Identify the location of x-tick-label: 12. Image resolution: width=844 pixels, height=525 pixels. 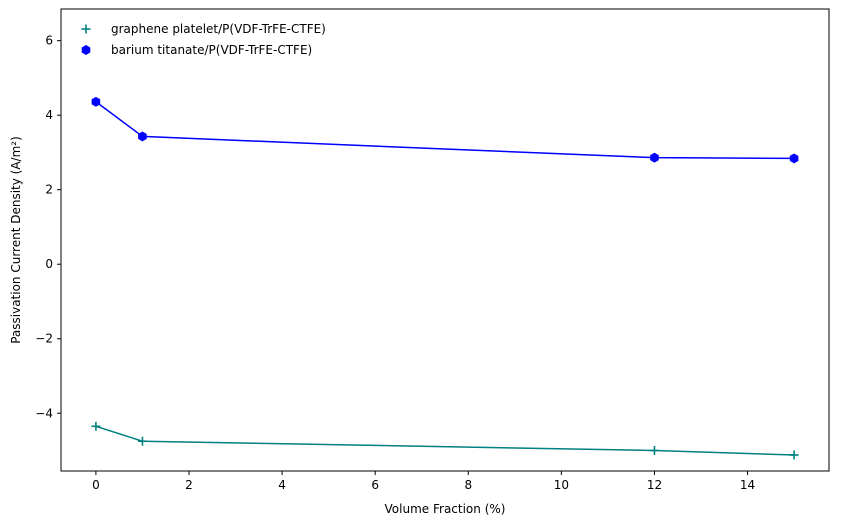
(654, 485).